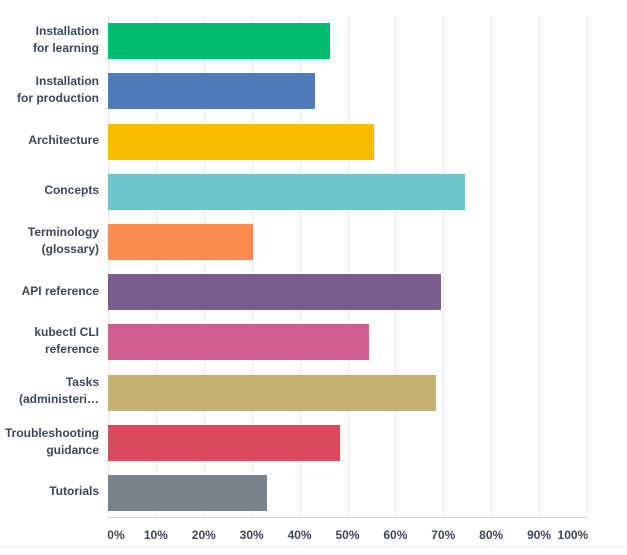  Describe the element at coordinates (203, 535) in the screenshot. I see `x-tick-label: 20%` at that location.